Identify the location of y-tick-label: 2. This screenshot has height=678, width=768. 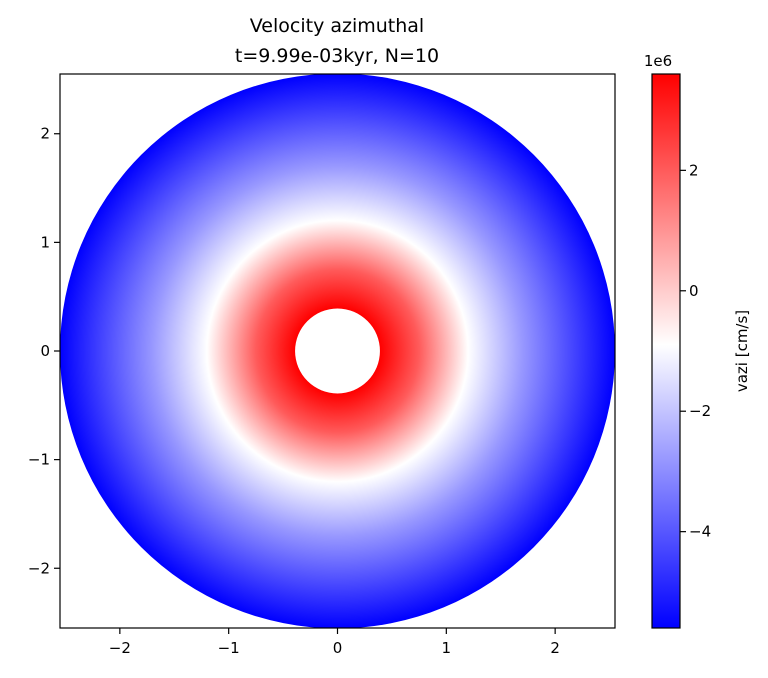
(45, 134).